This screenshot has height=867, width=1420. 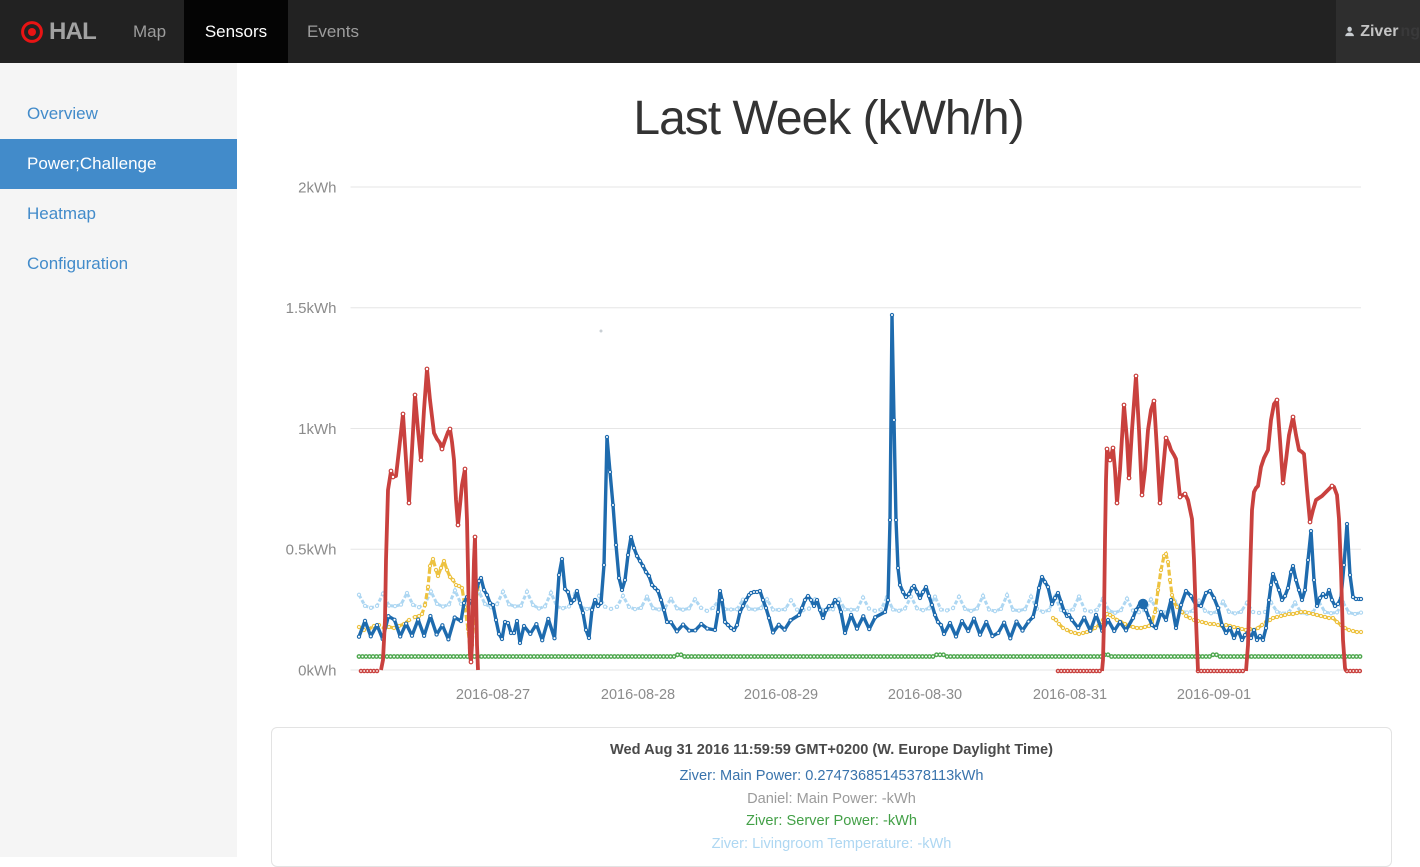 I want to click on svg-text: 1kWh, so click(x=317, y=429).